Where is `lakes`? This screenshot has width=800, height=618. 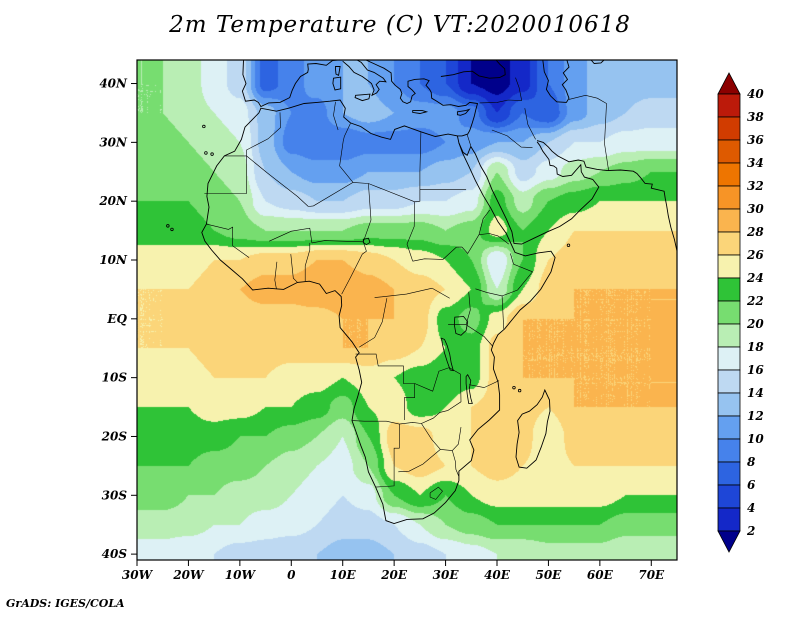 lakes is located at coordinates (417, 320).